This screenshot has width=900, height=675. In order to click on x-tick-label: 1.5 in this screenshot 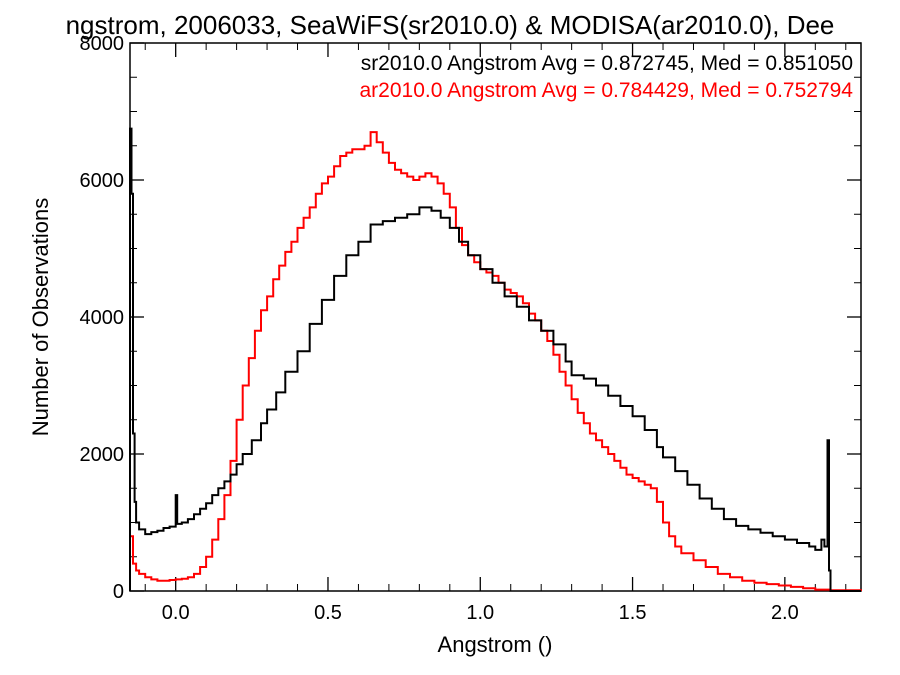, I will do `click(633, 613)`.